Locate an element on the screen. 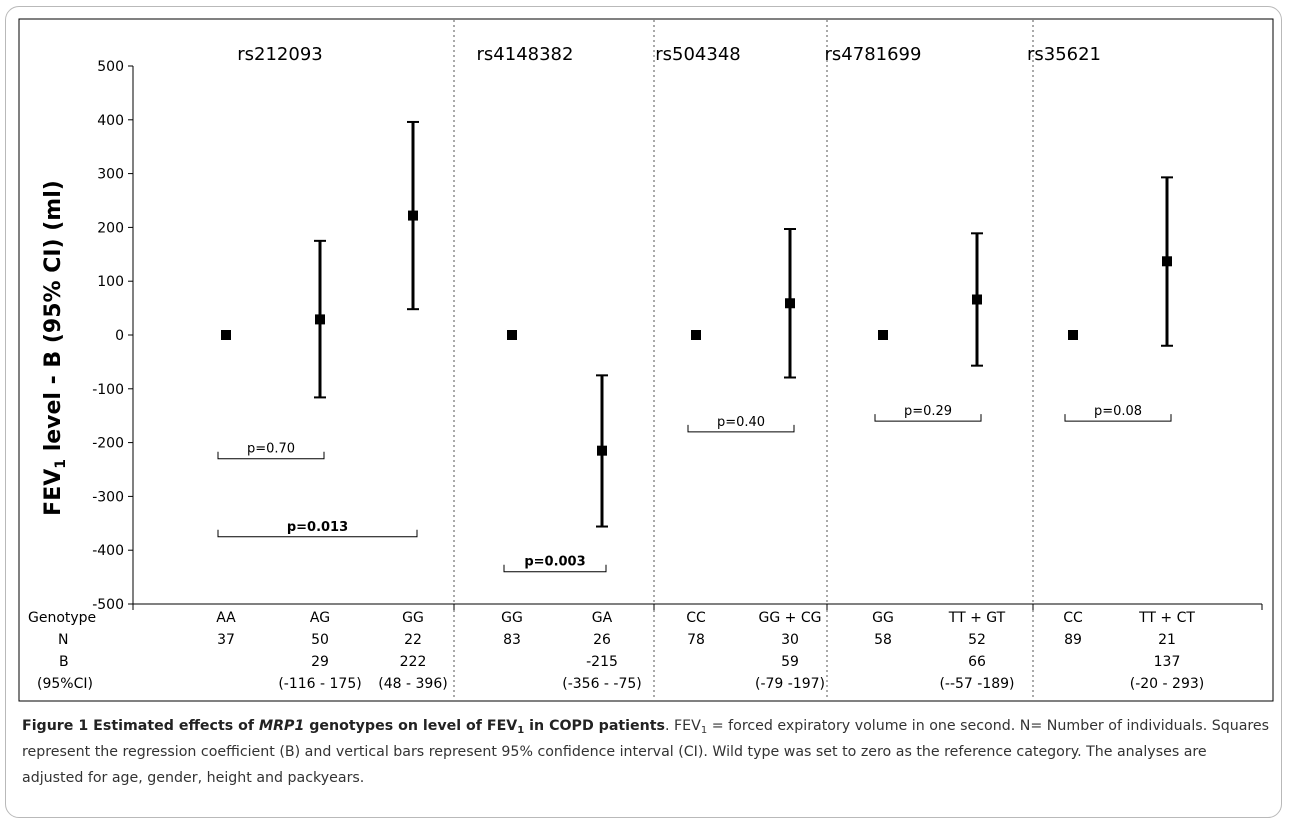  genotype-label: TT + GT is located at coordinates (977, 618).